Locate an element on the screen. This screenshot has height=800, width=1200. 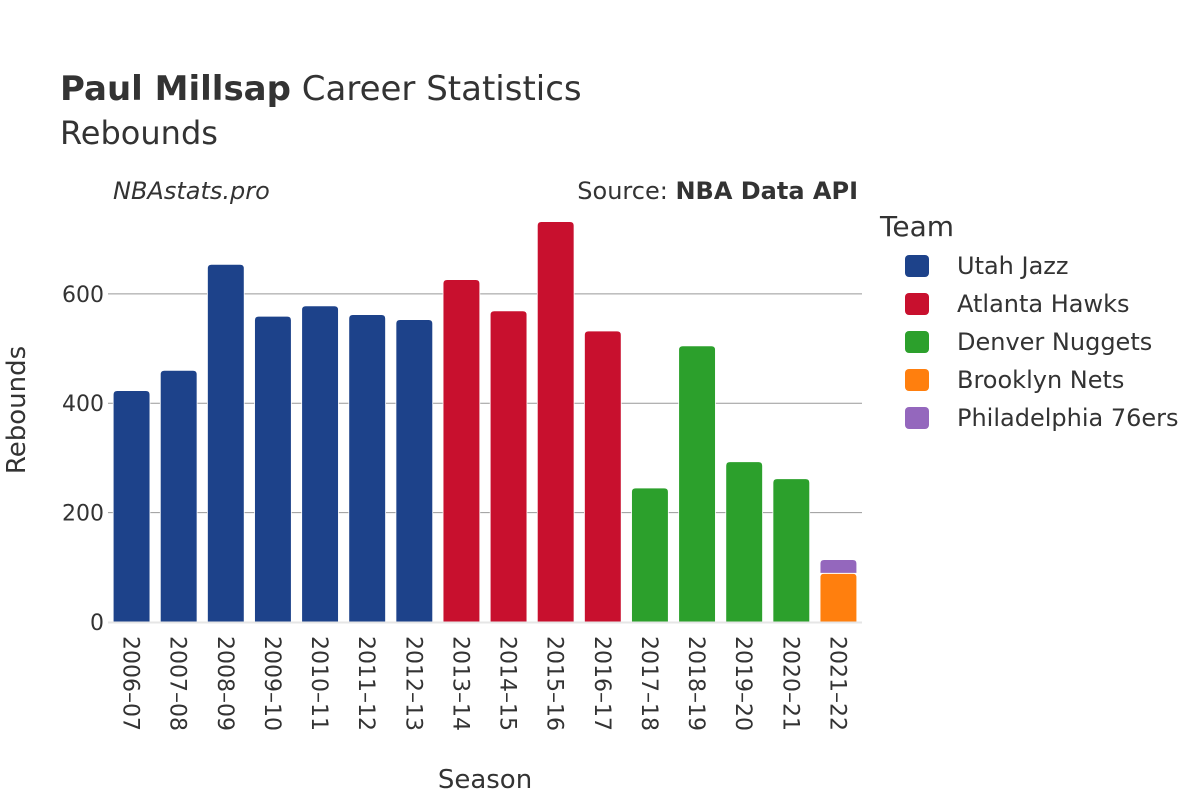
x-tick-label: 2012–13 is located at coordinates (412, 683).